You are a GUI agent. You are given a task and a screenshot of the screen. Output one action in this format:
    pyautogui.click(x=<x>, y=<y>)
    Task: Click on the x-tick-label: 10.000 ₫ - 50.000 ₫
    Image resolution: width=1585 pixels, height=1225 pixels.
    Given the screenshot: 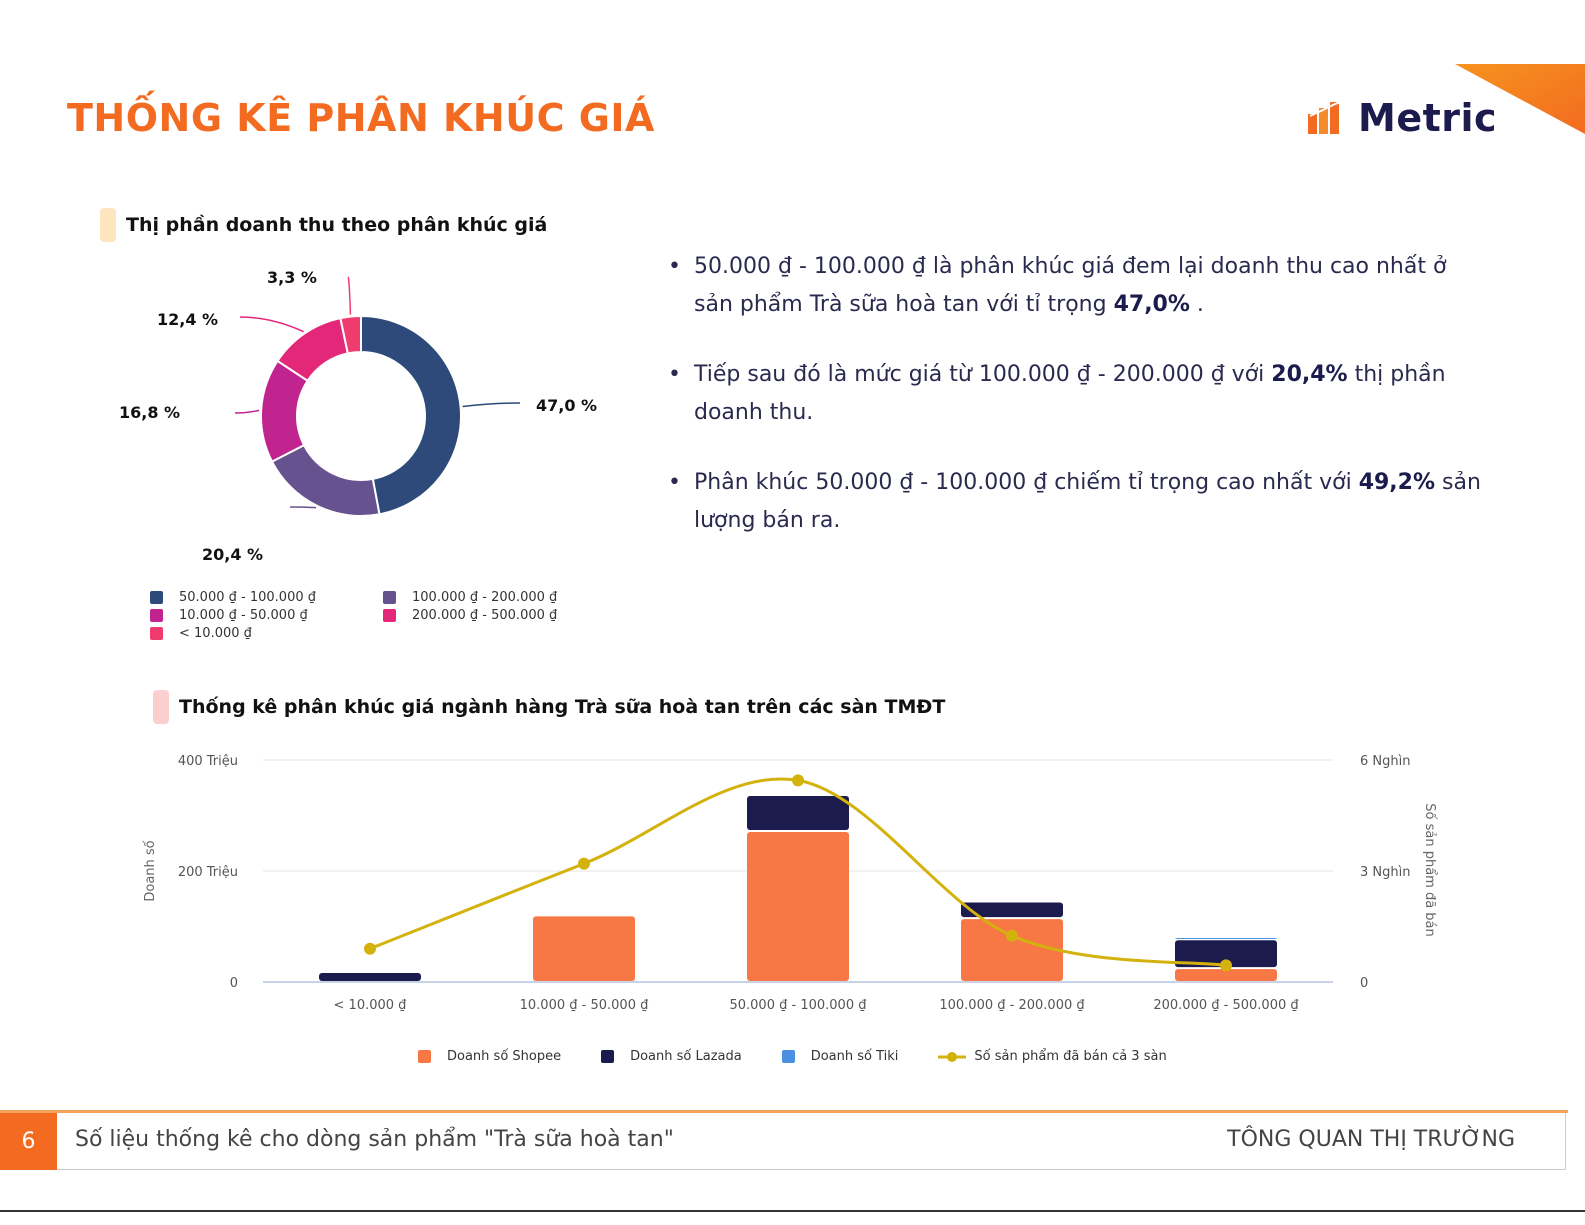 What is the action you would take?
    pyautogui.click(x=584, y=1005)
    